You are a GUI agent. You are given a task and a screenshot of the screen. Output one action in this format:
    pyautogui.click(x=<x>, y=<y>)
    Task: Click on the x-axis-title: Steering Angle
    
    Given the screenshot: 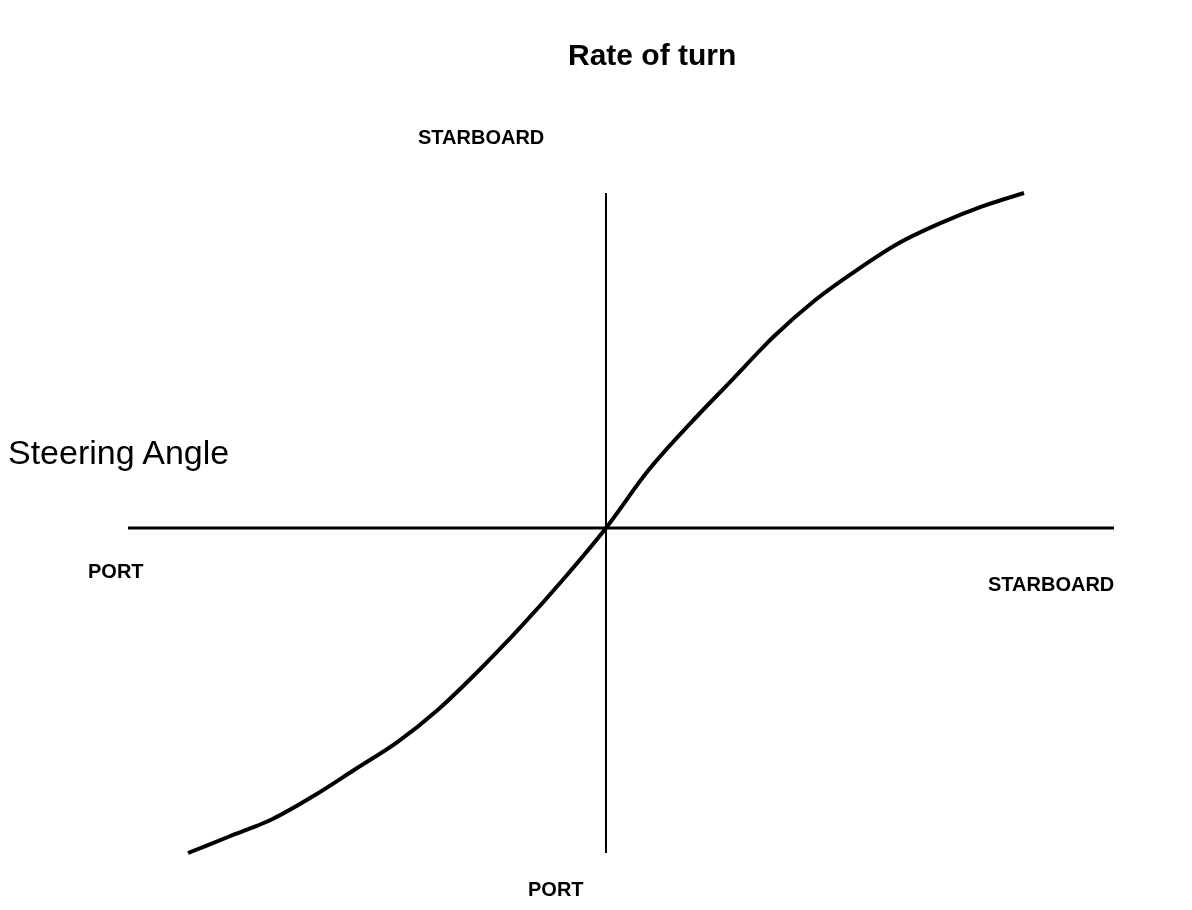 What is the action you would take?
    pyautogui.click(x=119, y=452)
    